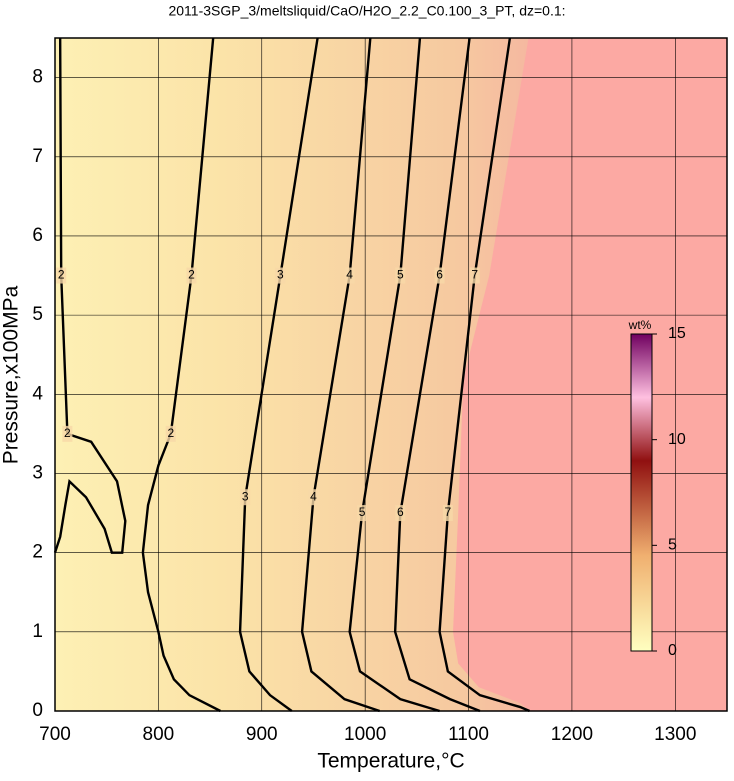 The image size is (734, 781). Describe the element at coordinates (641, 492) in the screenshot. I see `colorbar` at that location.